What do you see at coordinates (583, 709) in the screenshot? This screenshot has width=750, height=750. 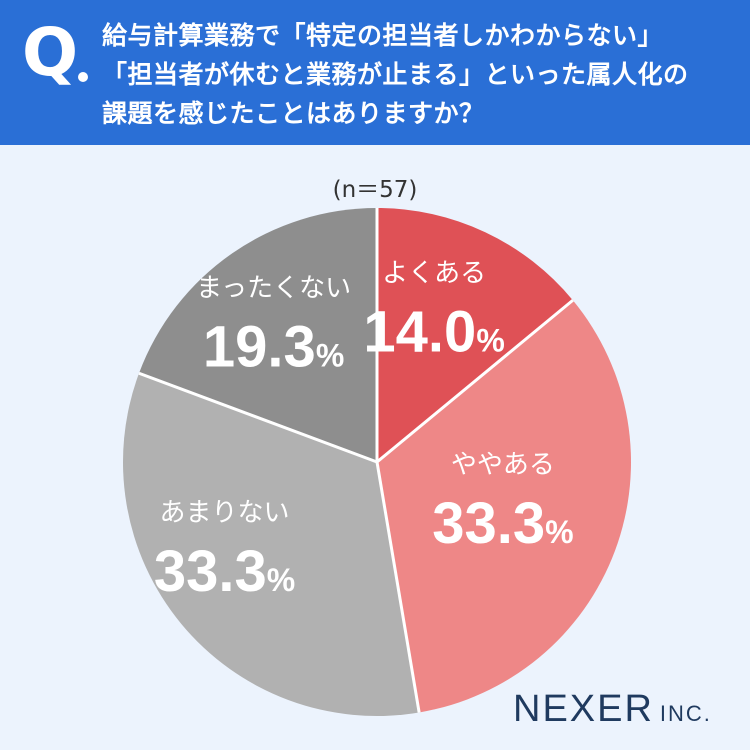 I see `logo-main: NEXER` at bounding box center [583, 709].